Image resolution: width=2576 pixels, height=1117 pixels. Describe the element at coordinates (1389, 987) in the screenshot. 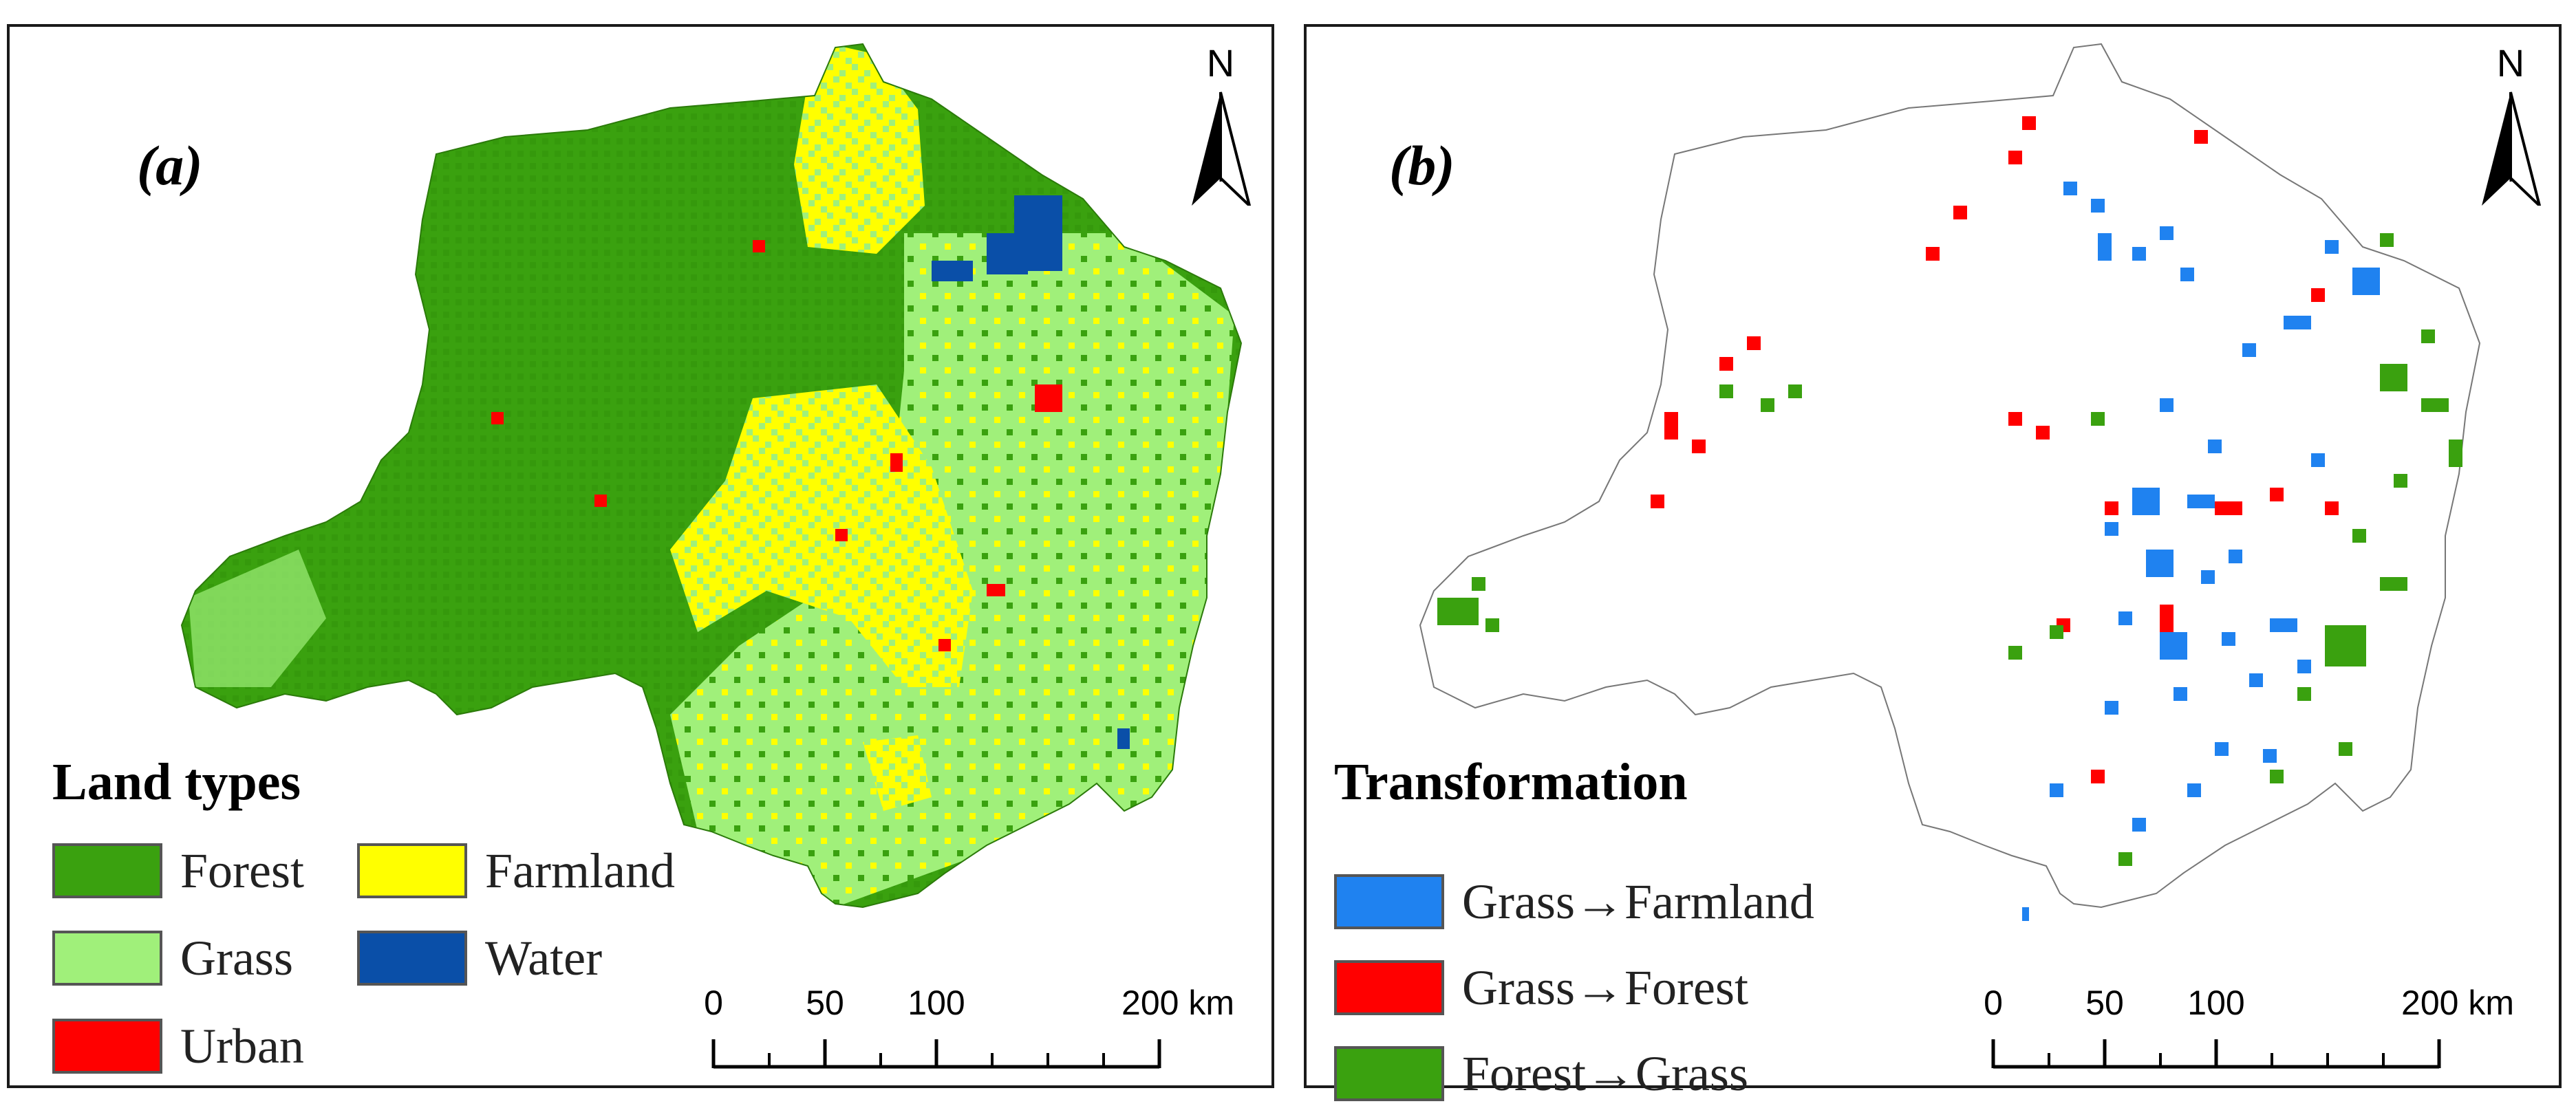

I see `legend-swatch-grass-to-forest` at that location.